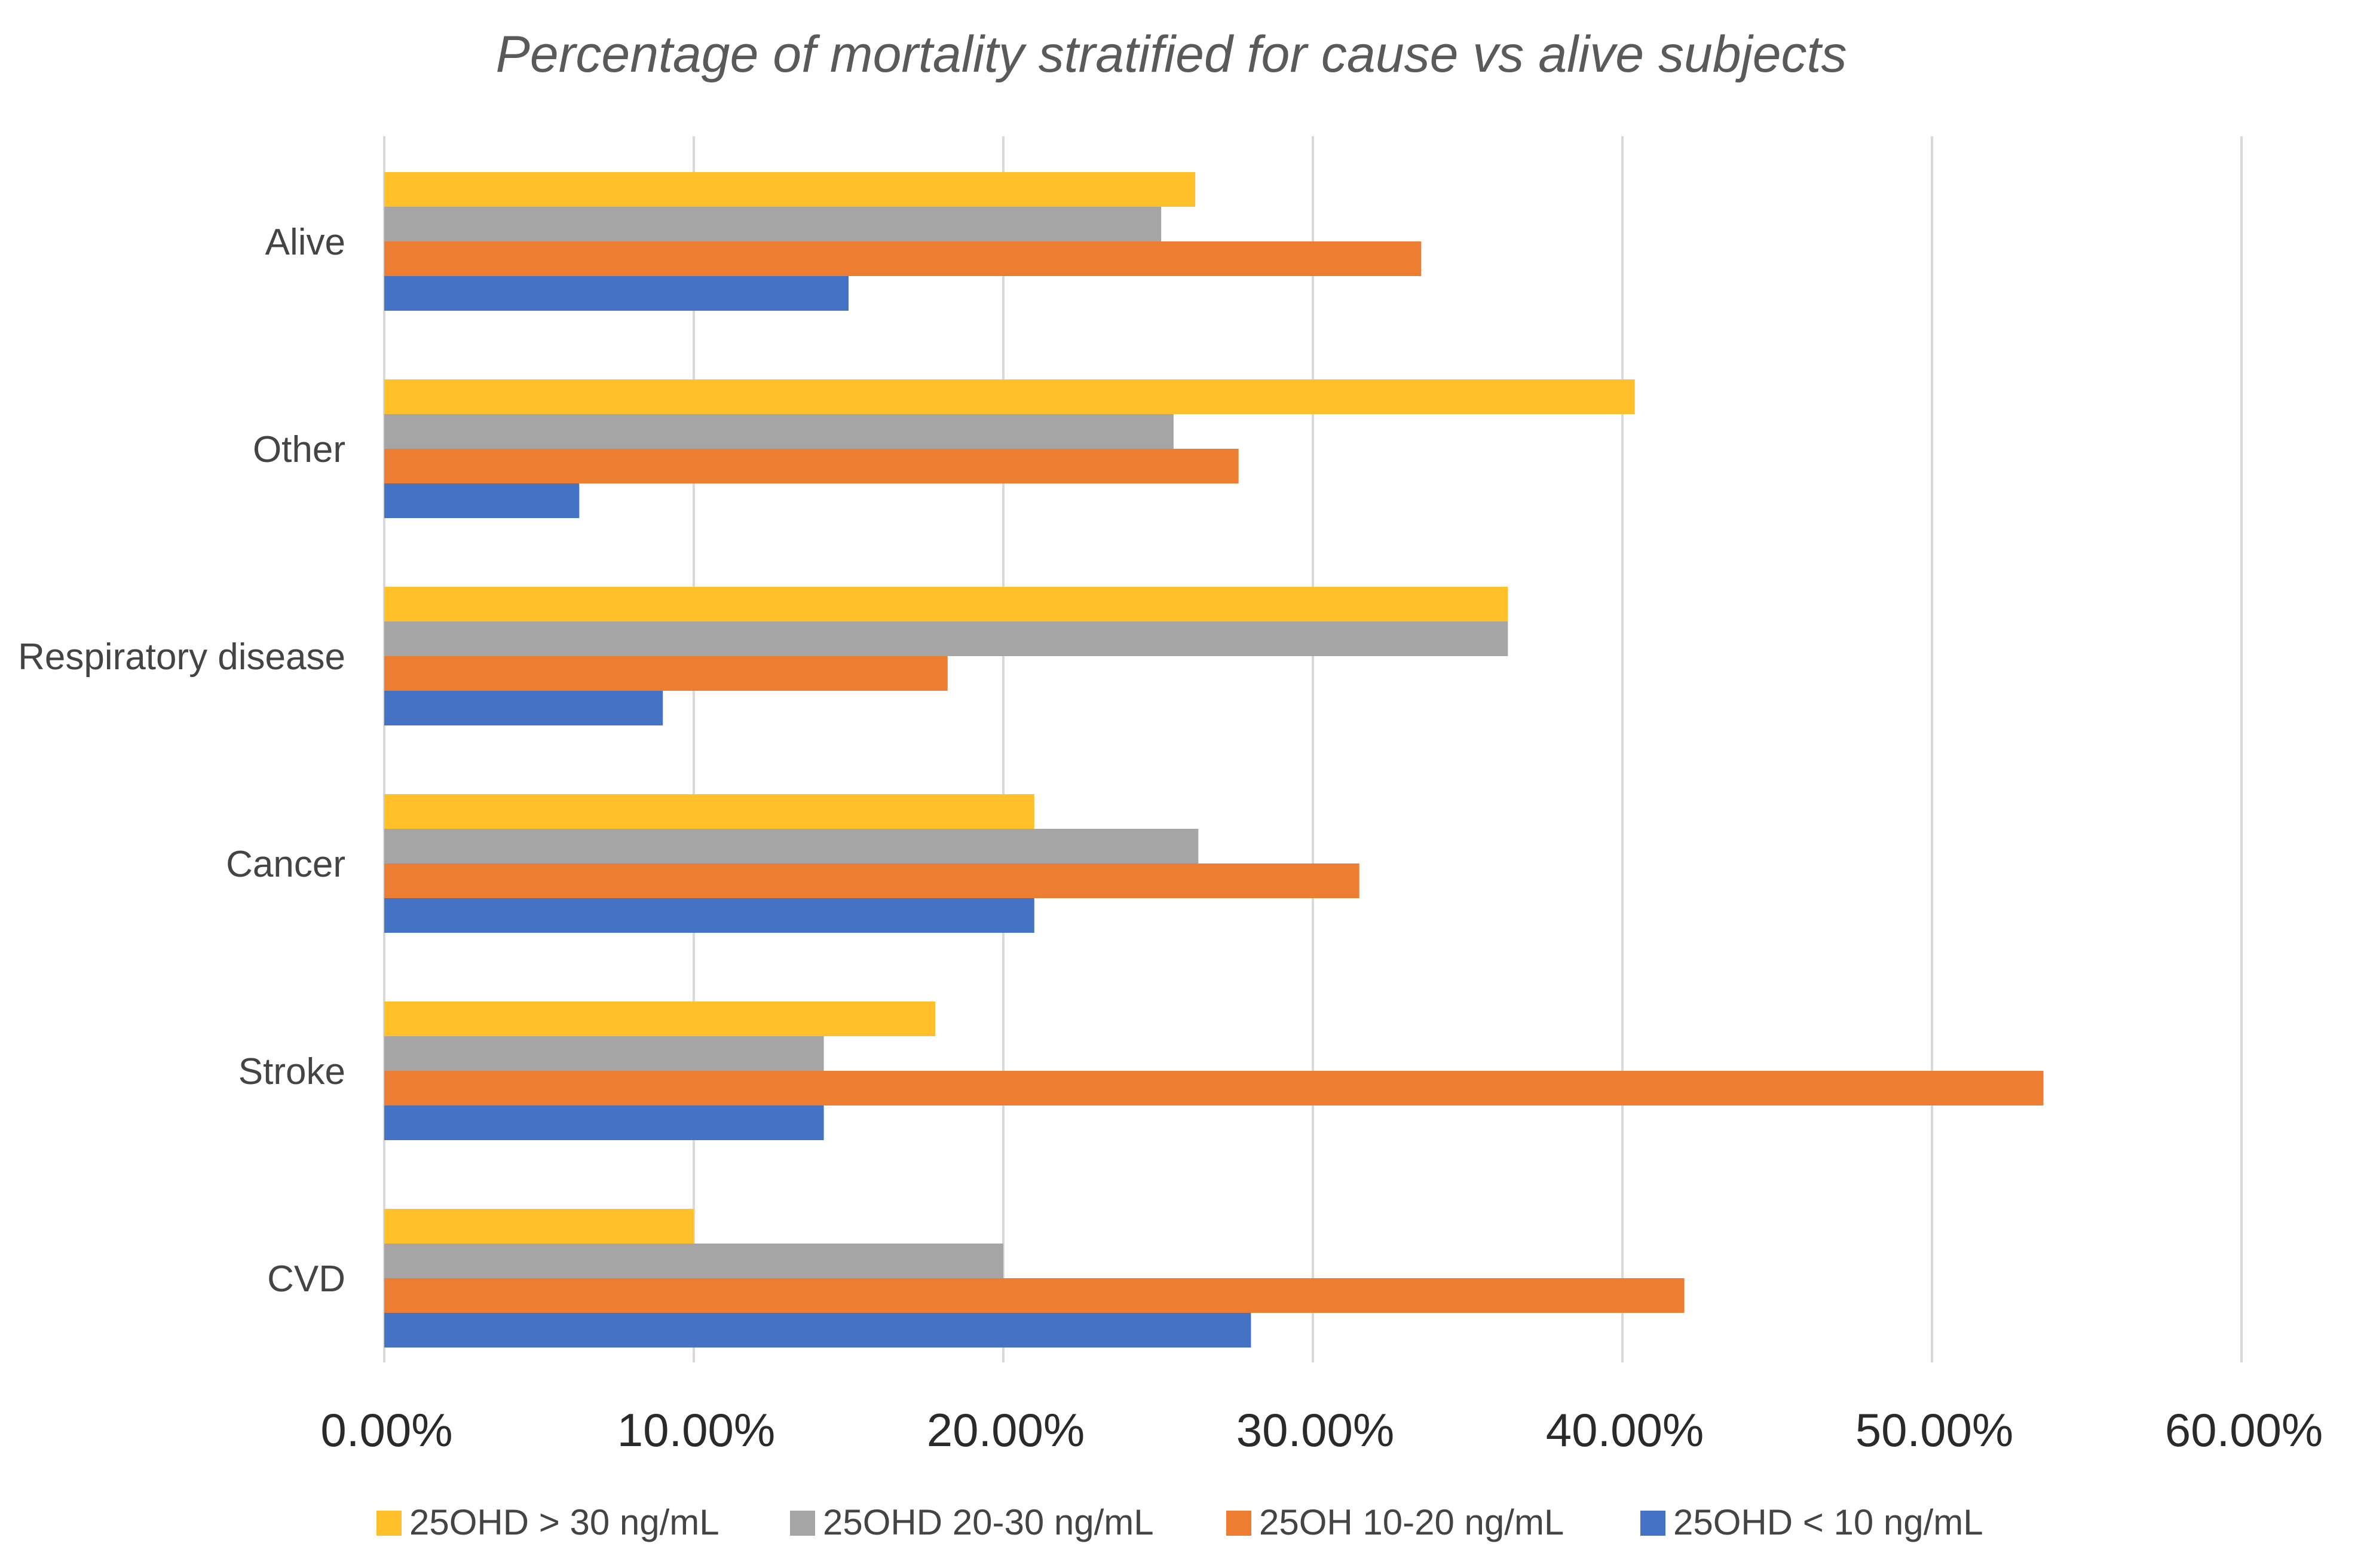  I want to click on legend-label-3: 25OH 10-20 ng/mL, so click(1411, 1522).